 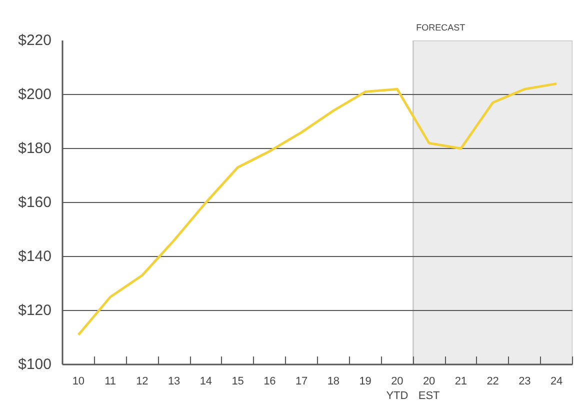 I want to click on x-tick-label: 20 EST, so click(x=429, y=389).